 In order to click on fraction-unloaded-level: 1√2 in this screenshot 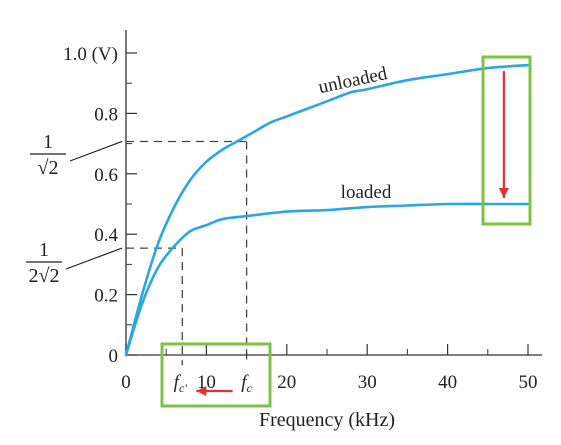, I will do `click(76, 155)`.